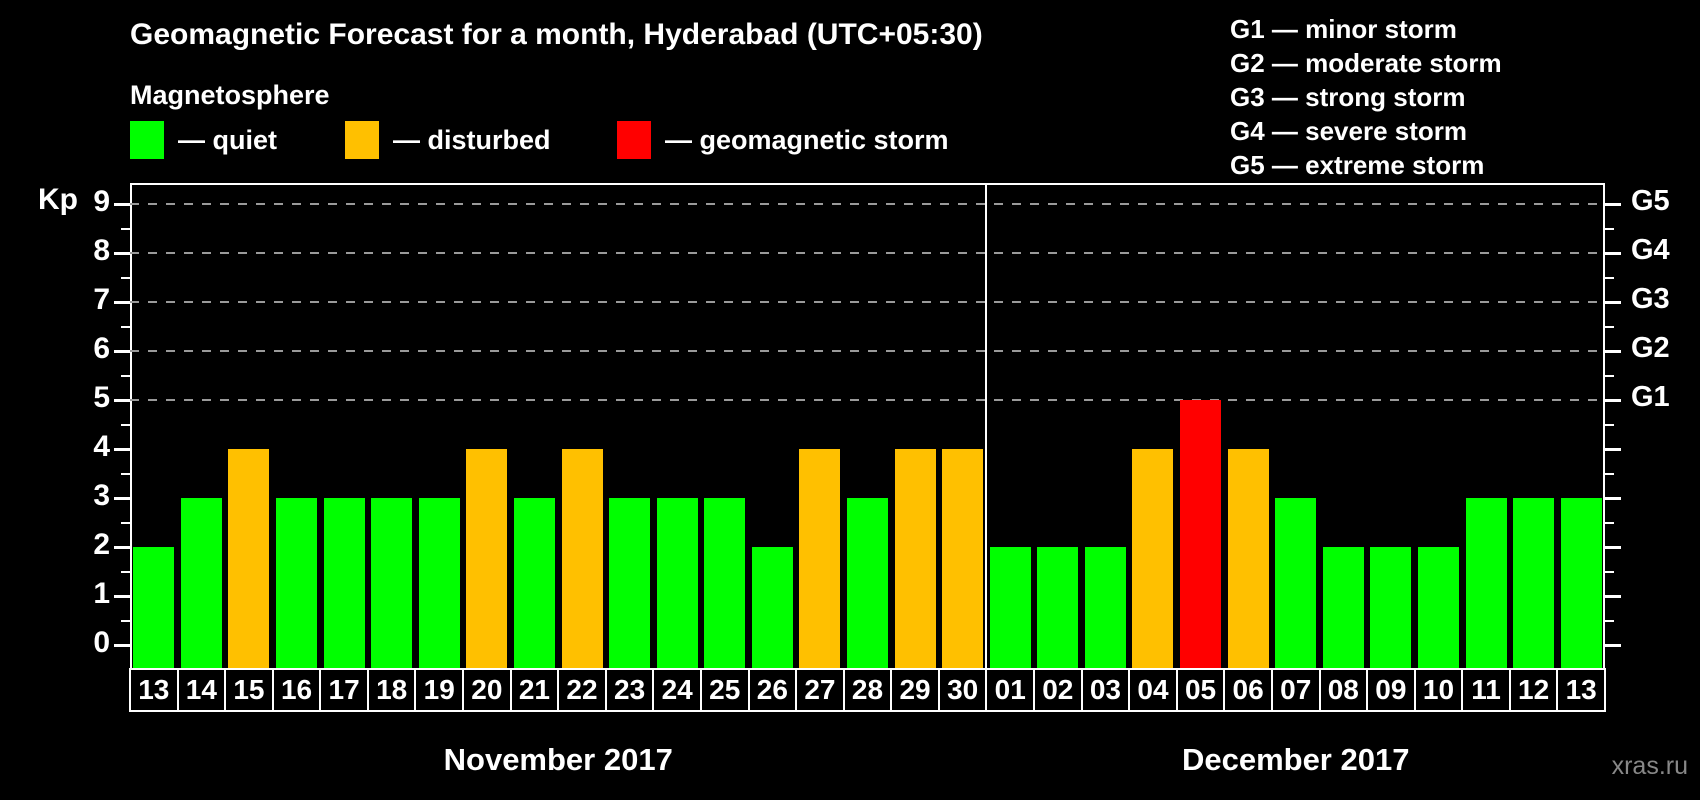 This screenshot has width=1700, height=800. I want to click on y-tick-label-8: 8, so click(101, 250).